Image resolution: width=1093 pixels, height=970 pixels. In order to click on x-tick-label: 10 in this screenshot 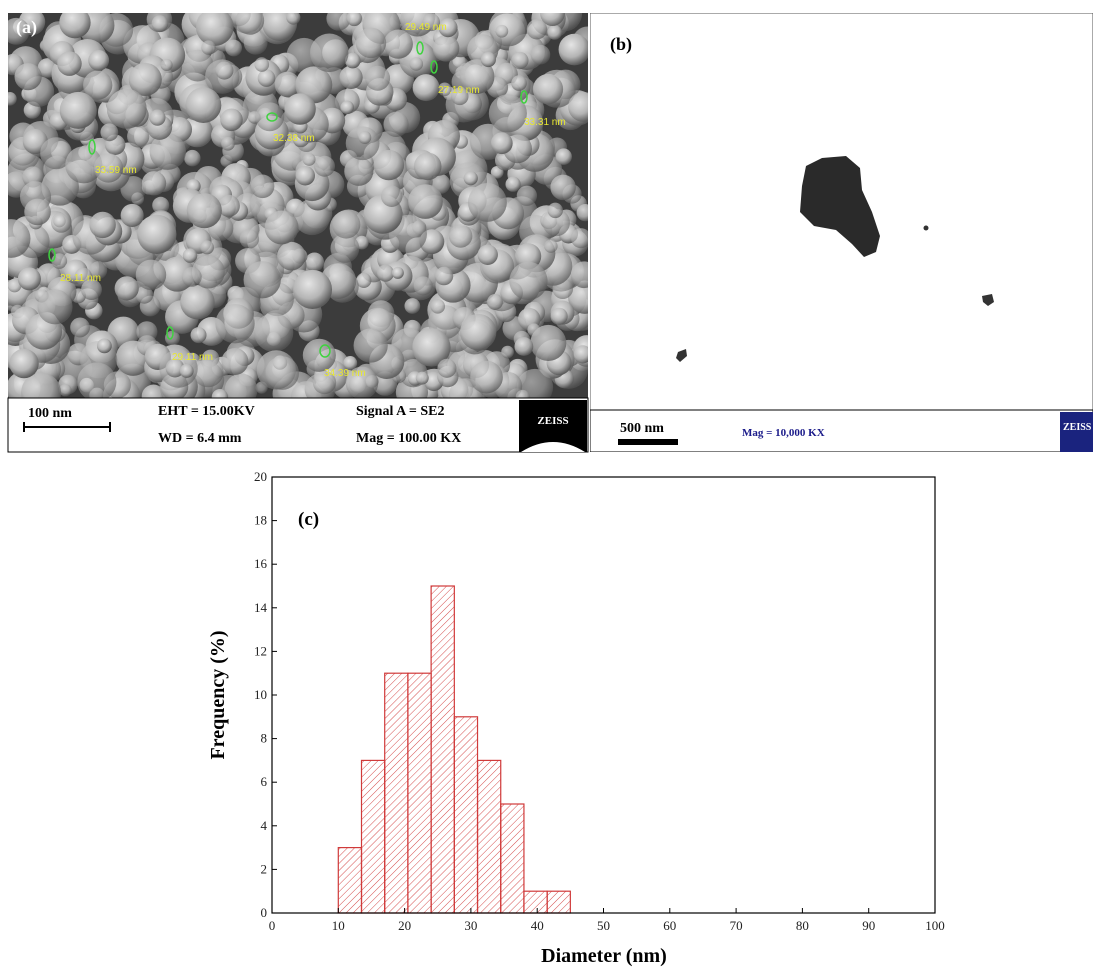, I will do `click(338, 925)`.